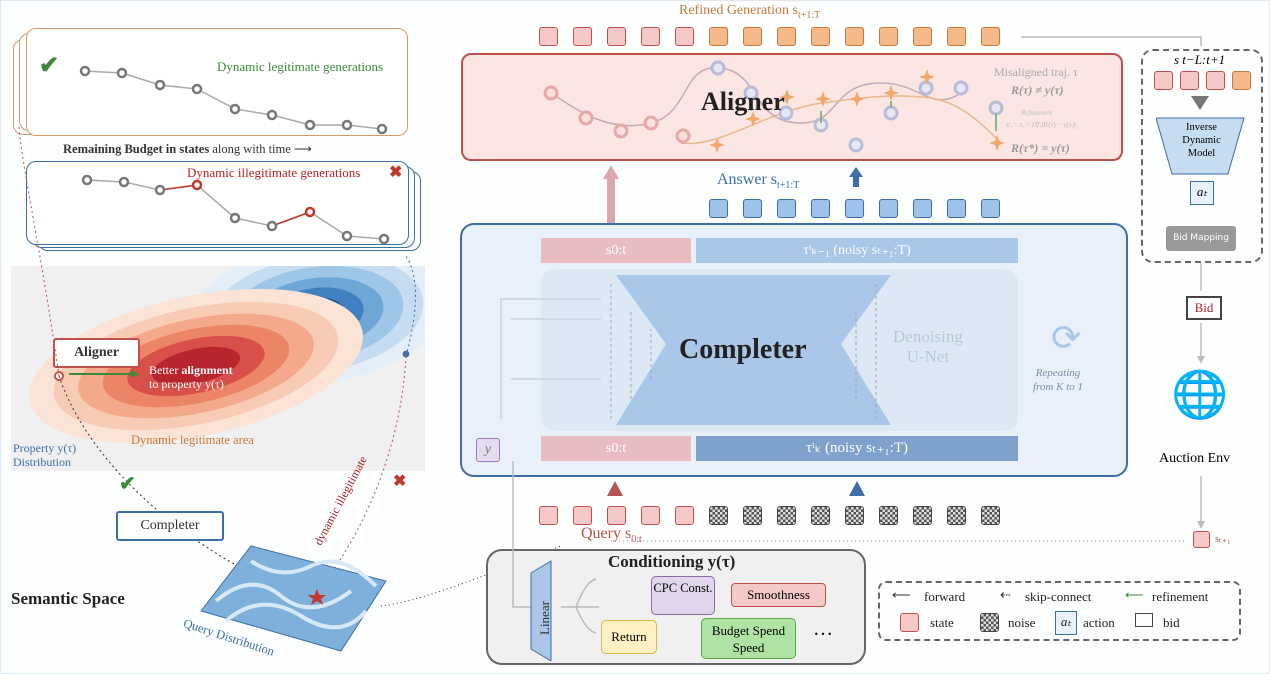  Describe the element at coordinates (928, 356) in the screenshot. I see `unet-text: U-Net` at that location.